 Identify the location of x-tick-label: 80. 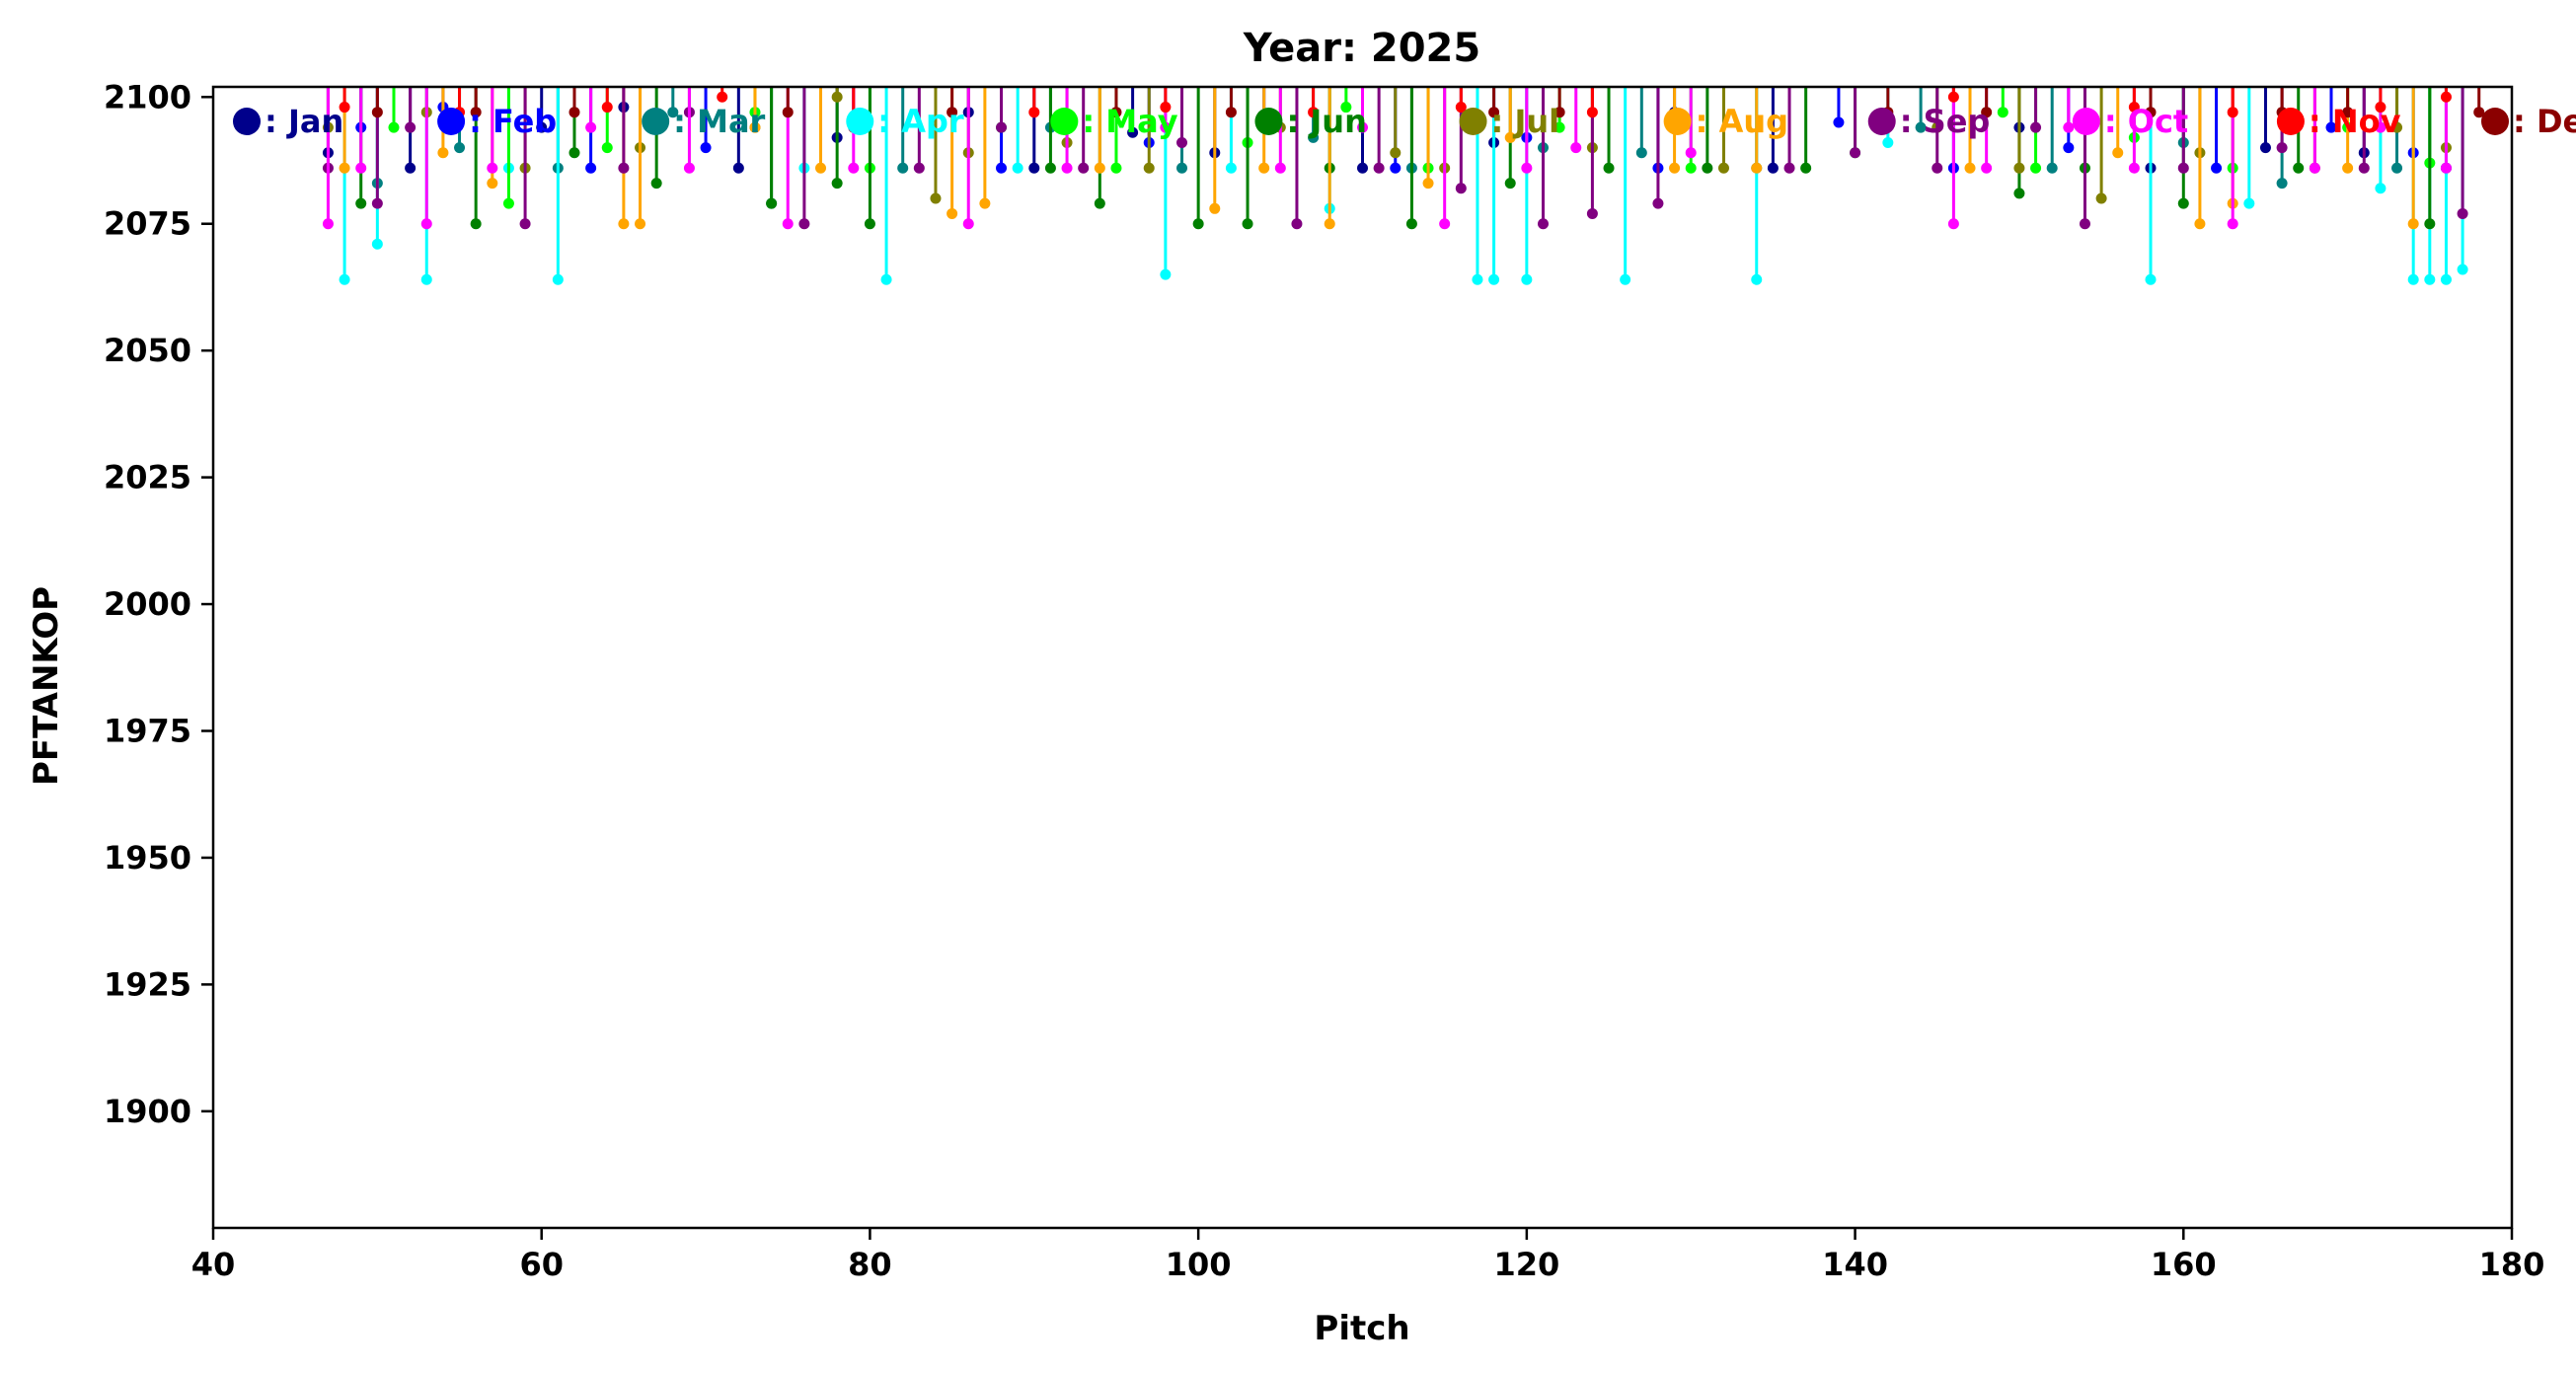
(870, 1264).